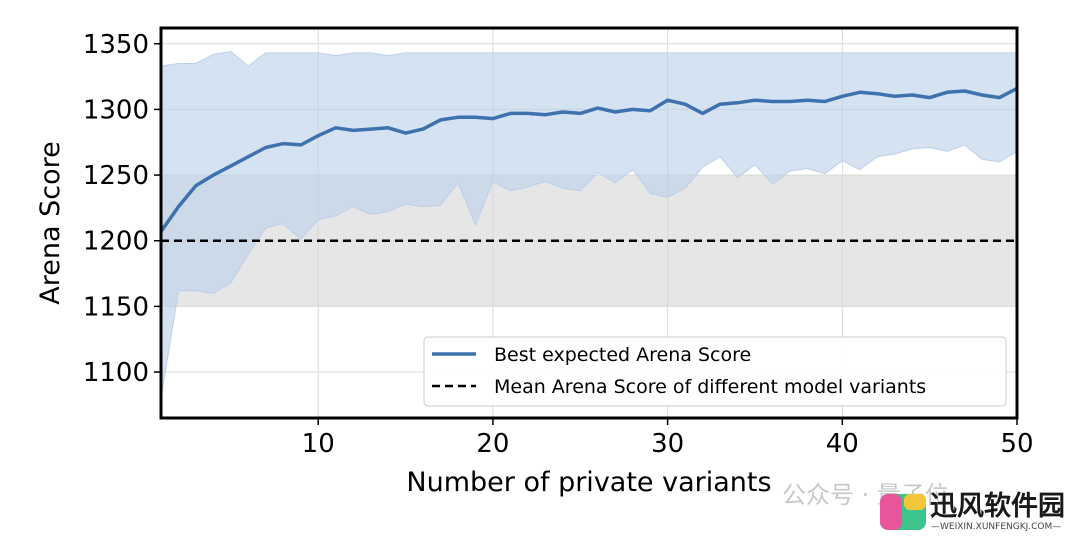 This screenshot has width=1072, height=536. What do you see at coordinates (116, 373) in the screenshot?
I see `y-tick-label: 1100` at bounding box center [116, 373].